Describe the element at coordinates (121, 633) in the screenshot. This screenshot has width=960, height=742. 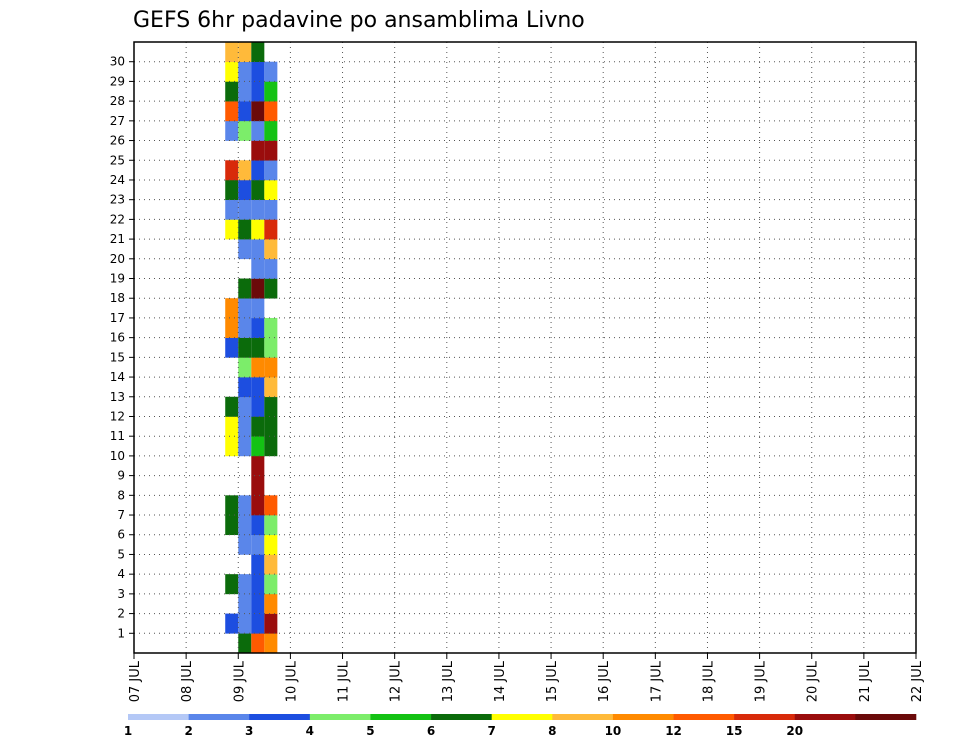
I see `y-tick-label: 1` at that location.